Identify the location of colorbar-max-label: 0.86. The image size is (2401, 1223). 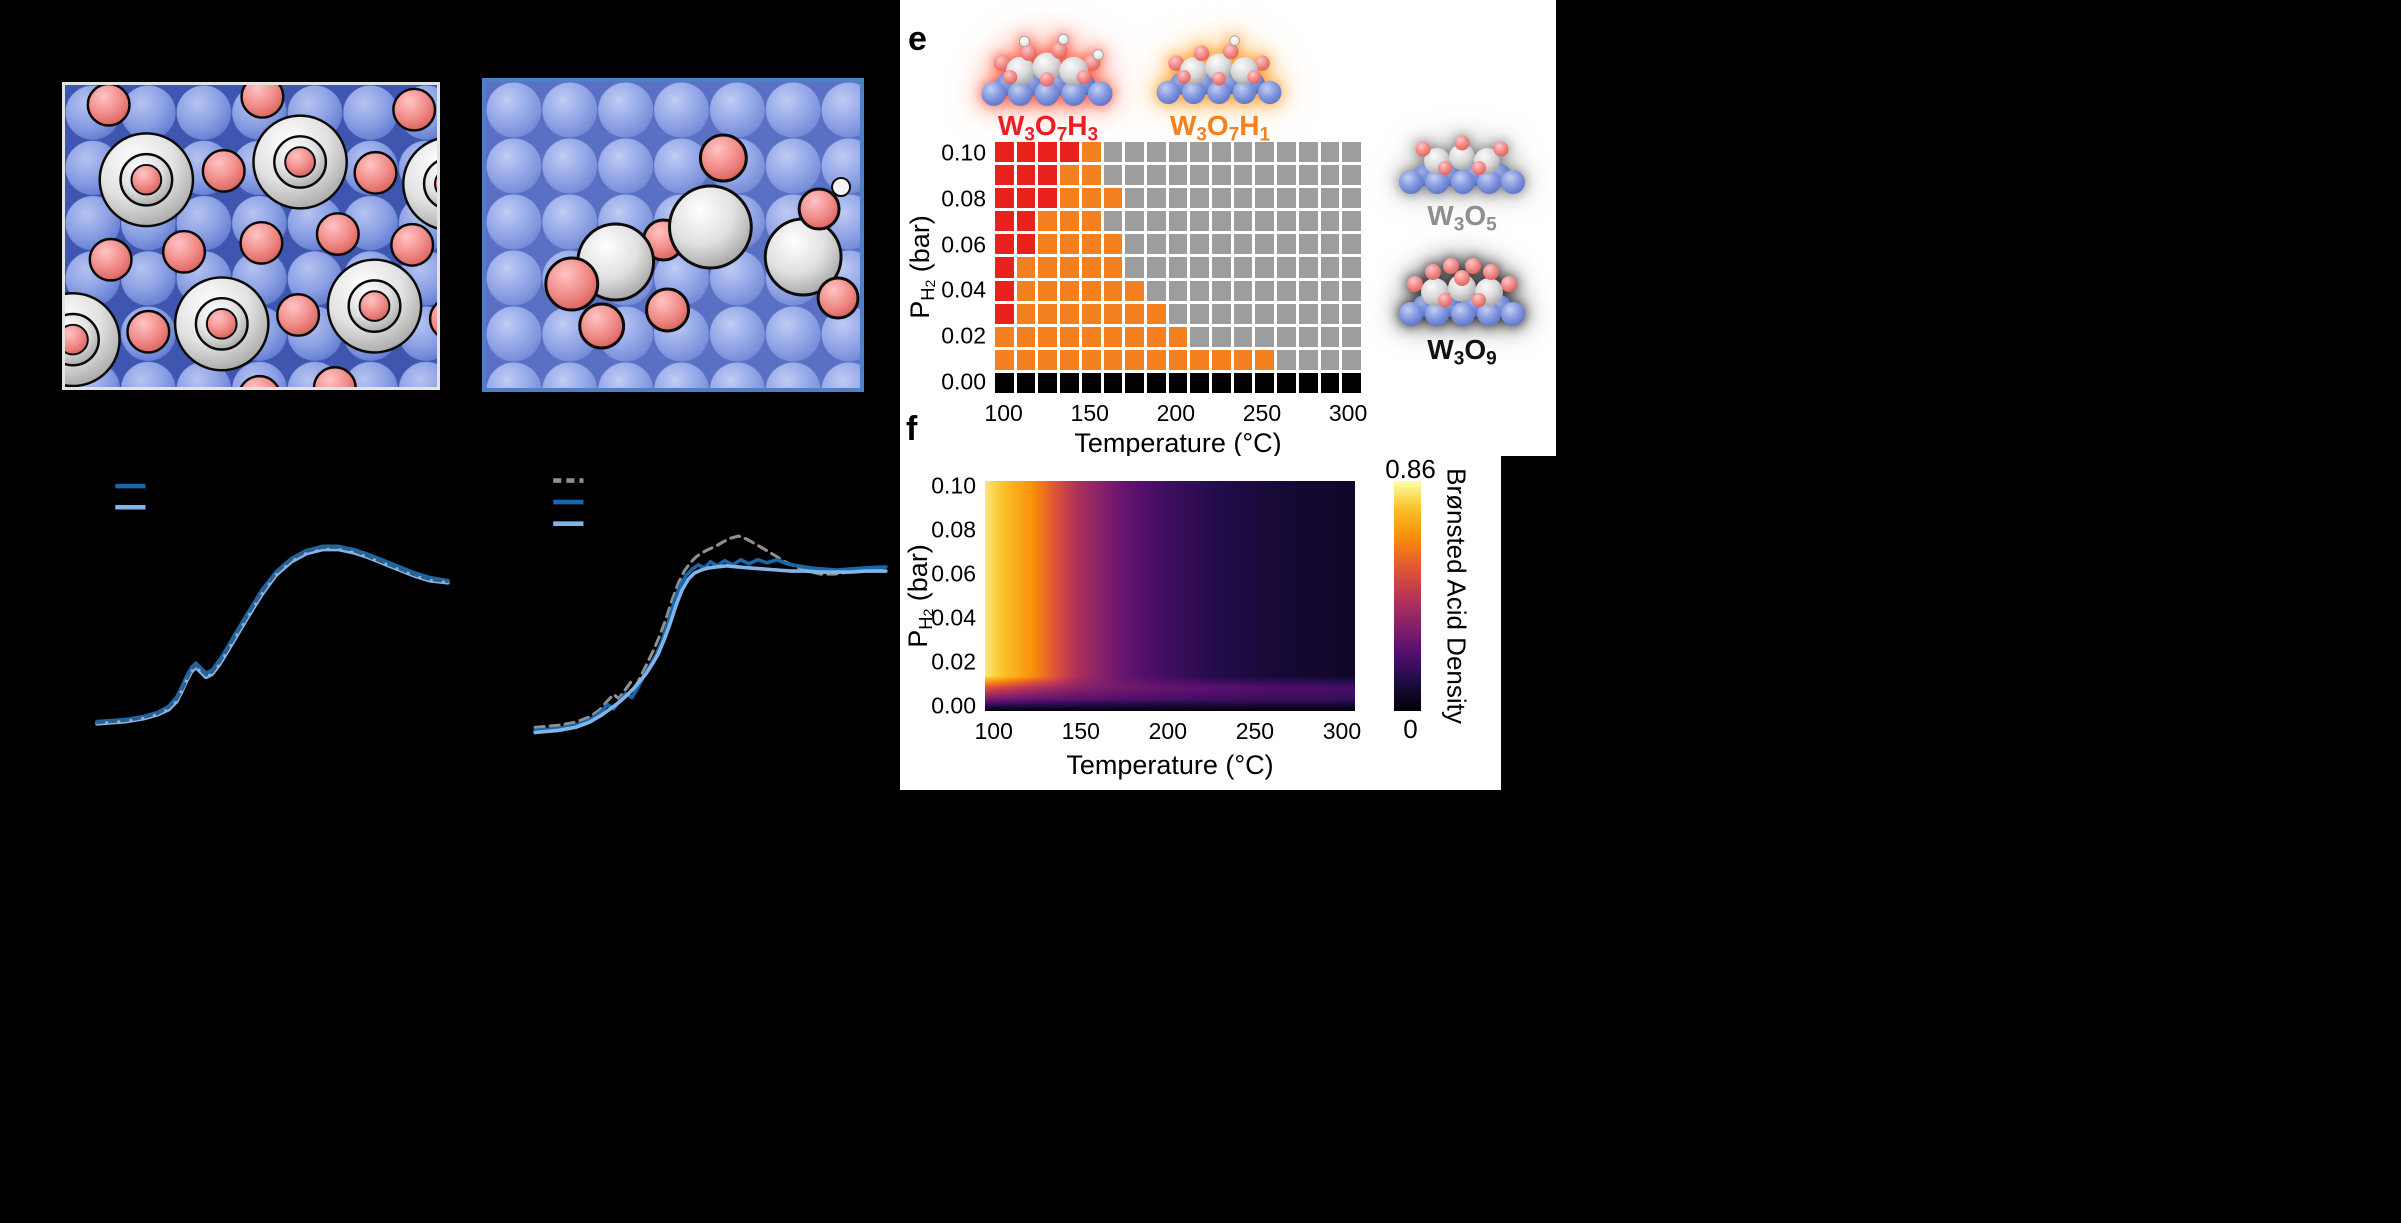
(1410, 469).